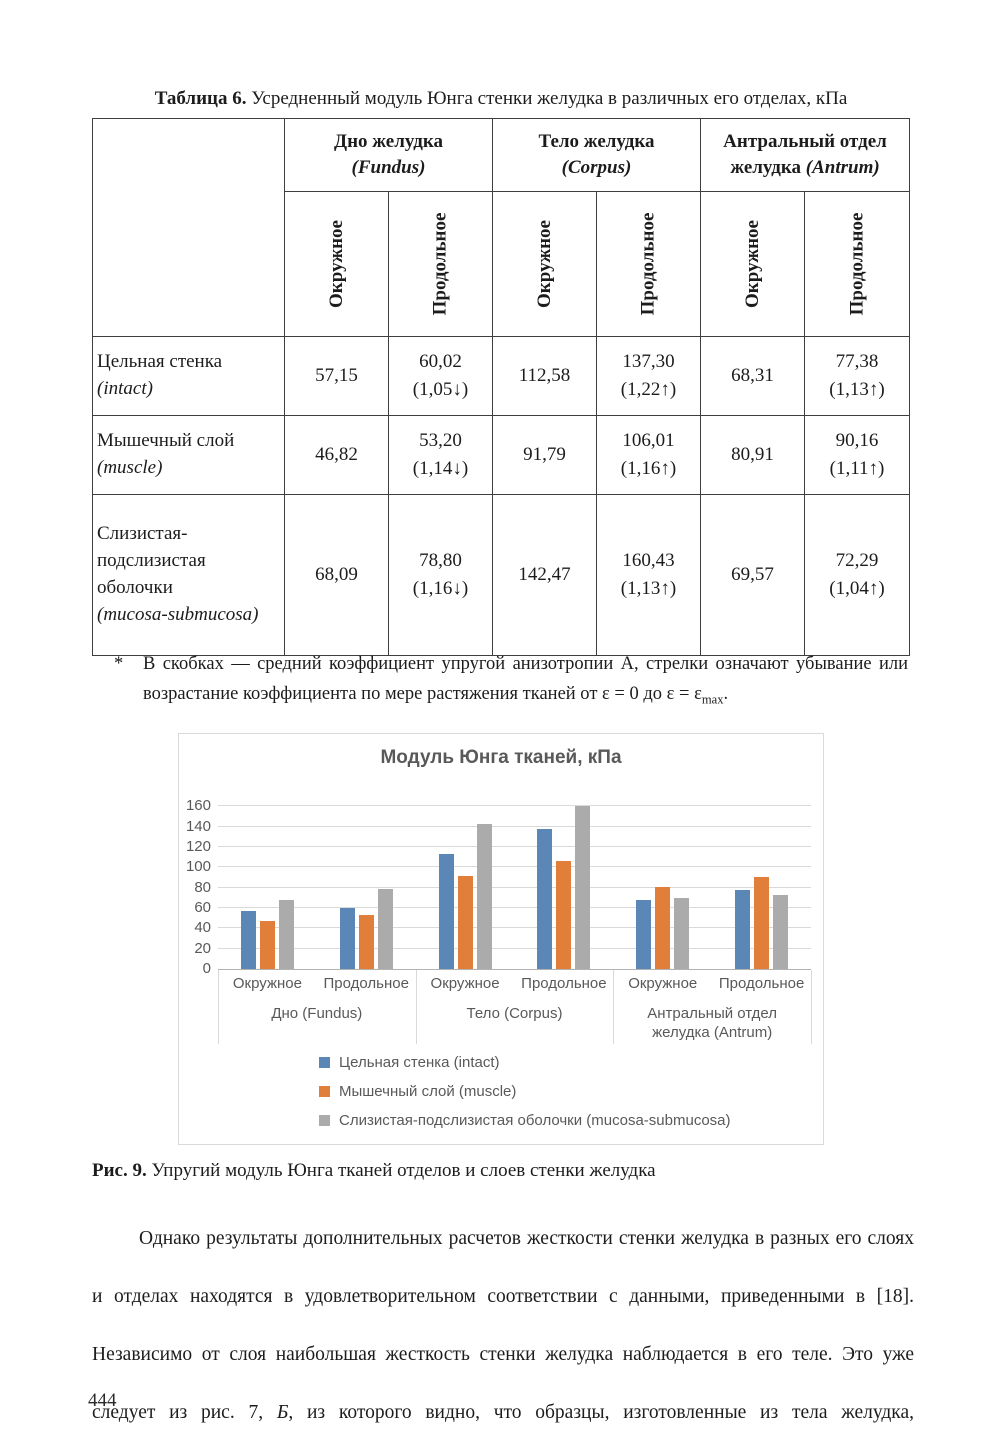 The image size is (1000, 1452). I want to click on cell-value: 60,02, so click(440, 362).